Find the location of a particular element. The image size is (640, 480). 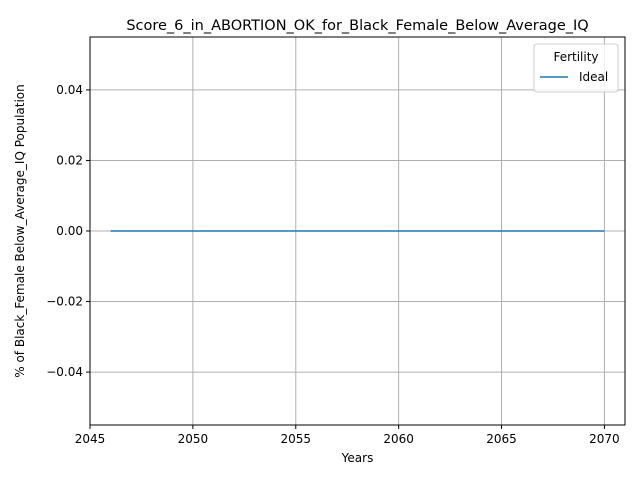

legend: Fertility Ideal is located at coordinates (576, 68).